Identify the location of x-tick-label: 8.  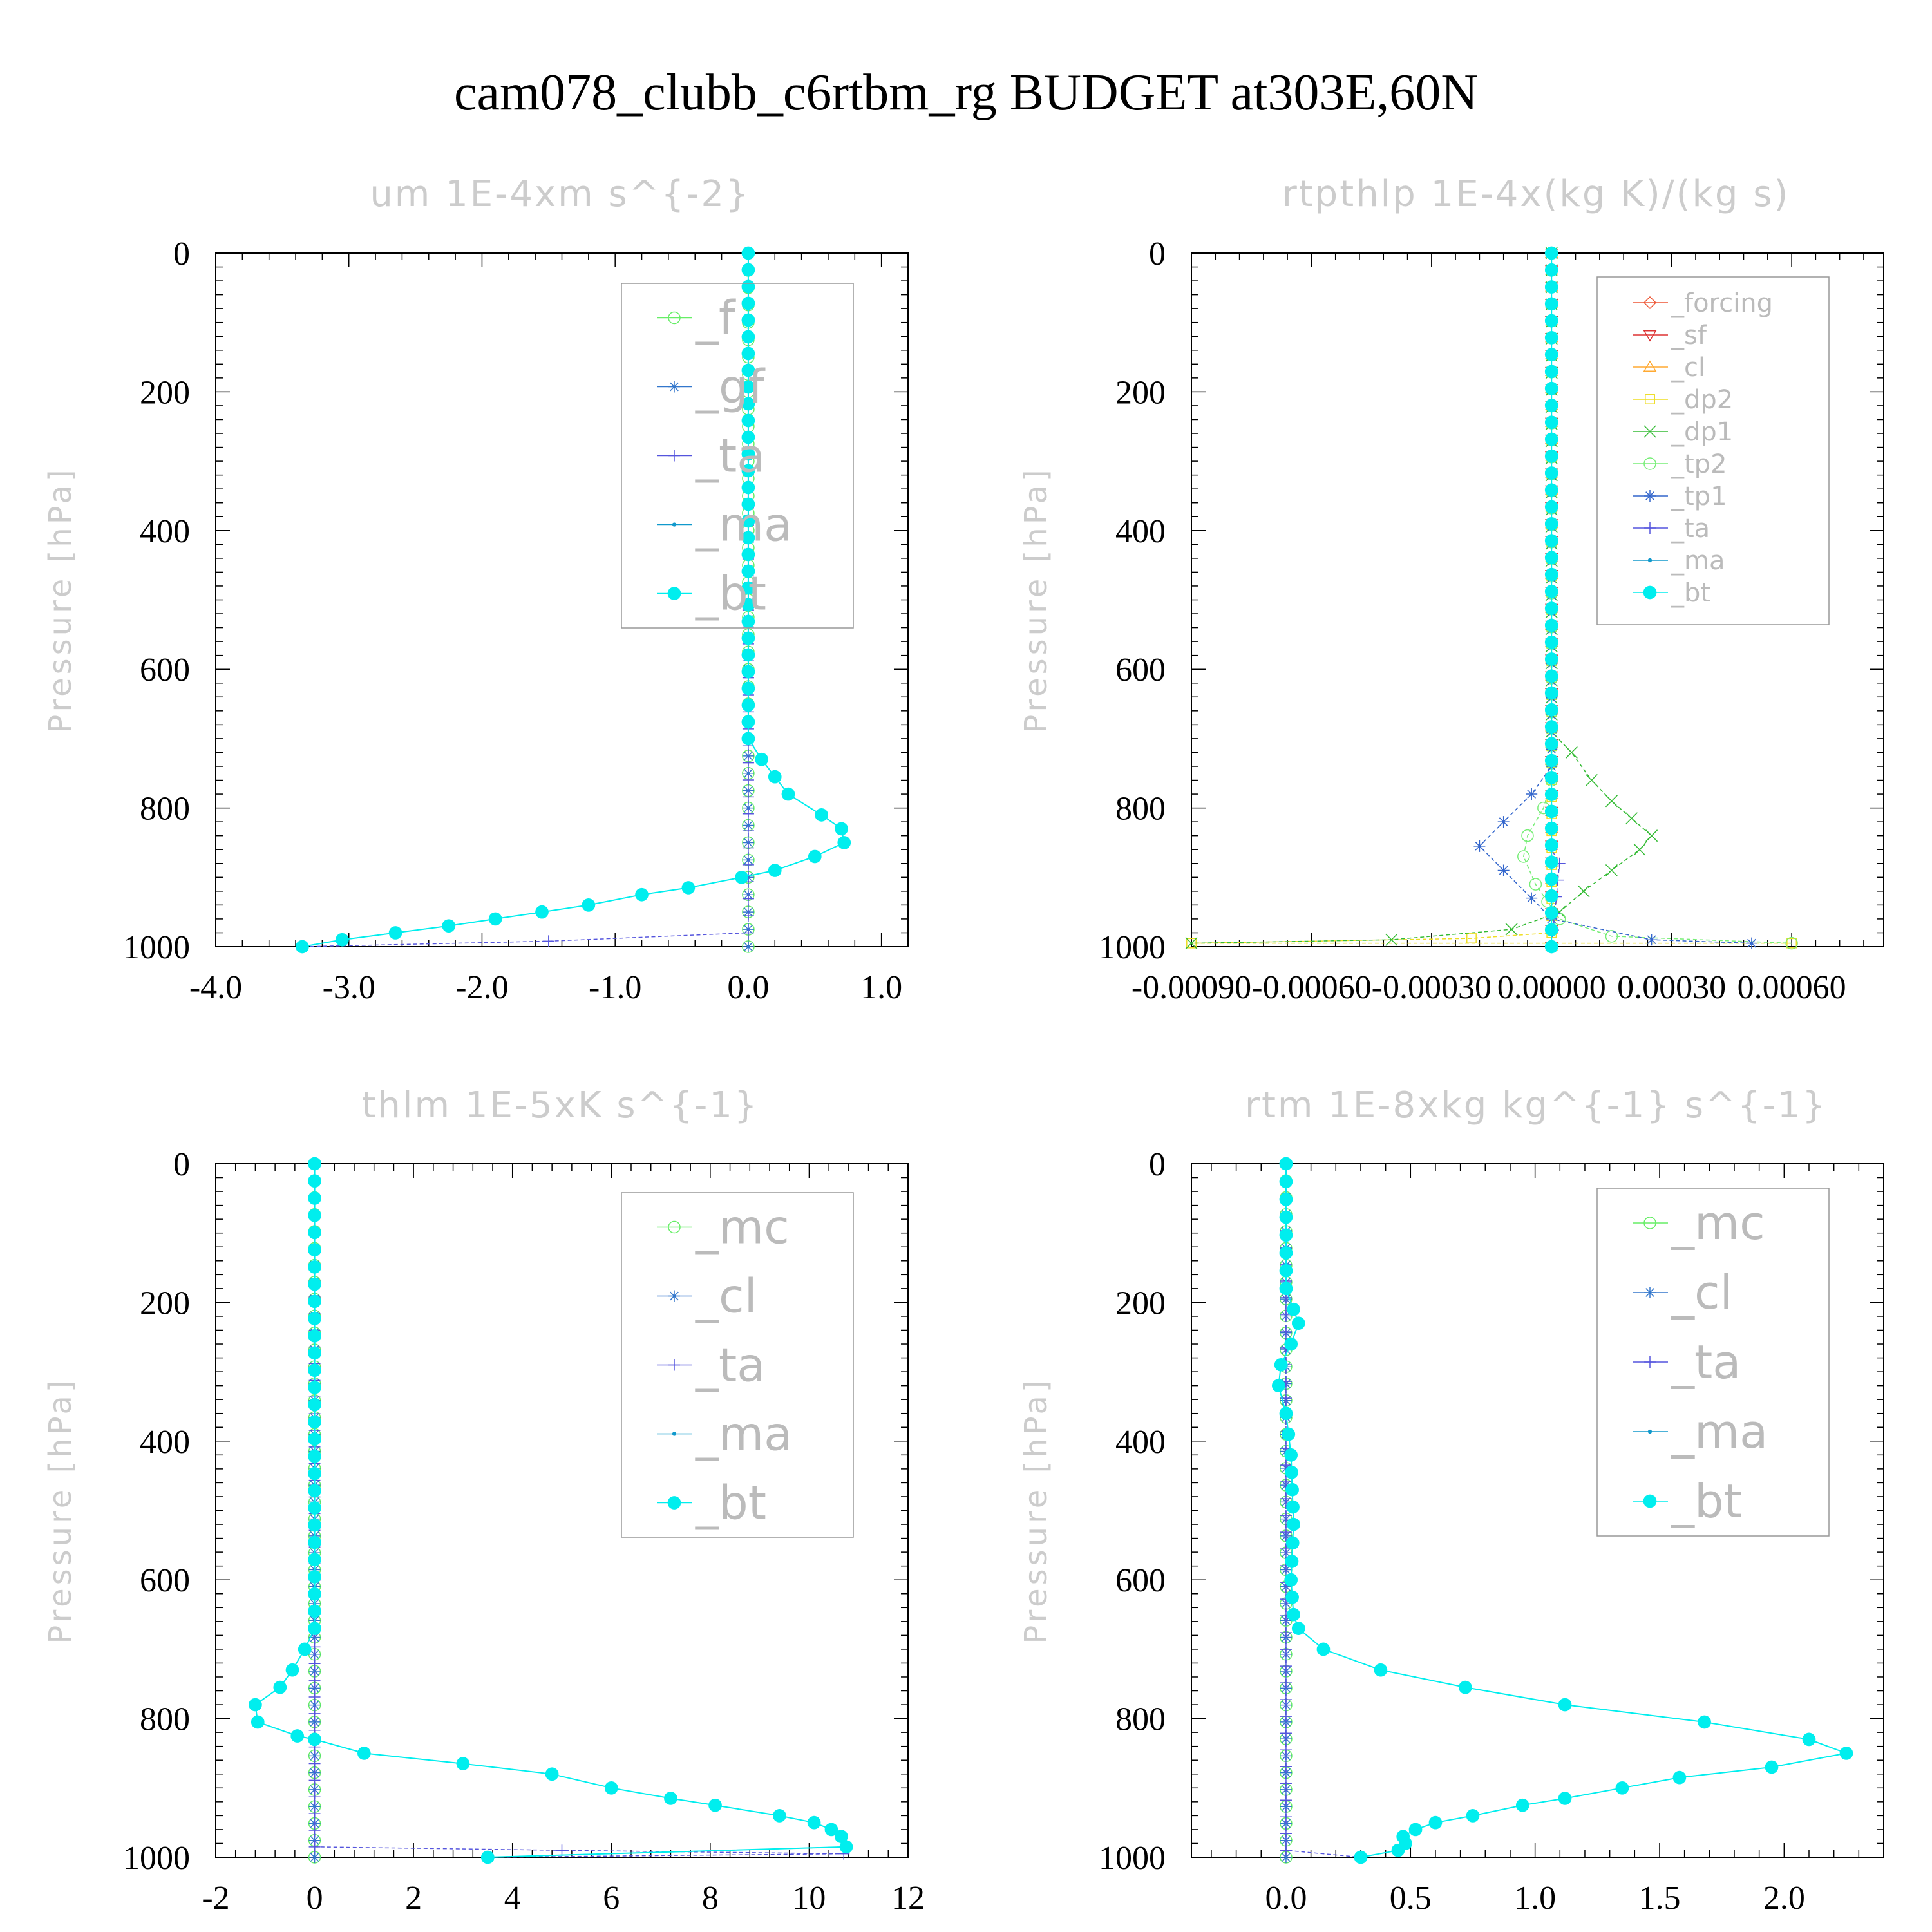
(711, 1898).